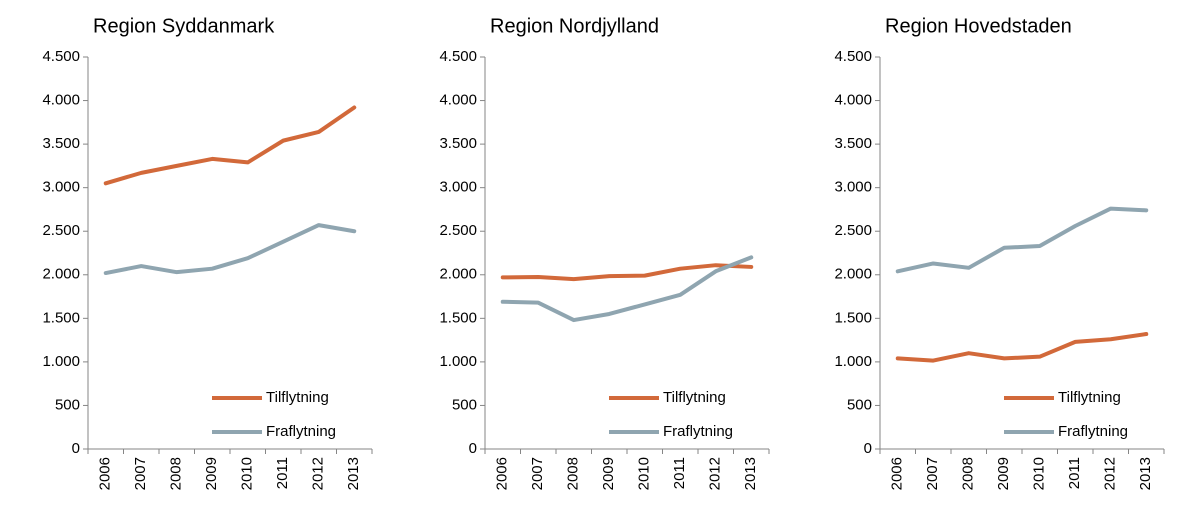 The height and width of the screenshot is (506, 1177). I want to click on chart-title: Region Syddanmark, so click(184, 26).